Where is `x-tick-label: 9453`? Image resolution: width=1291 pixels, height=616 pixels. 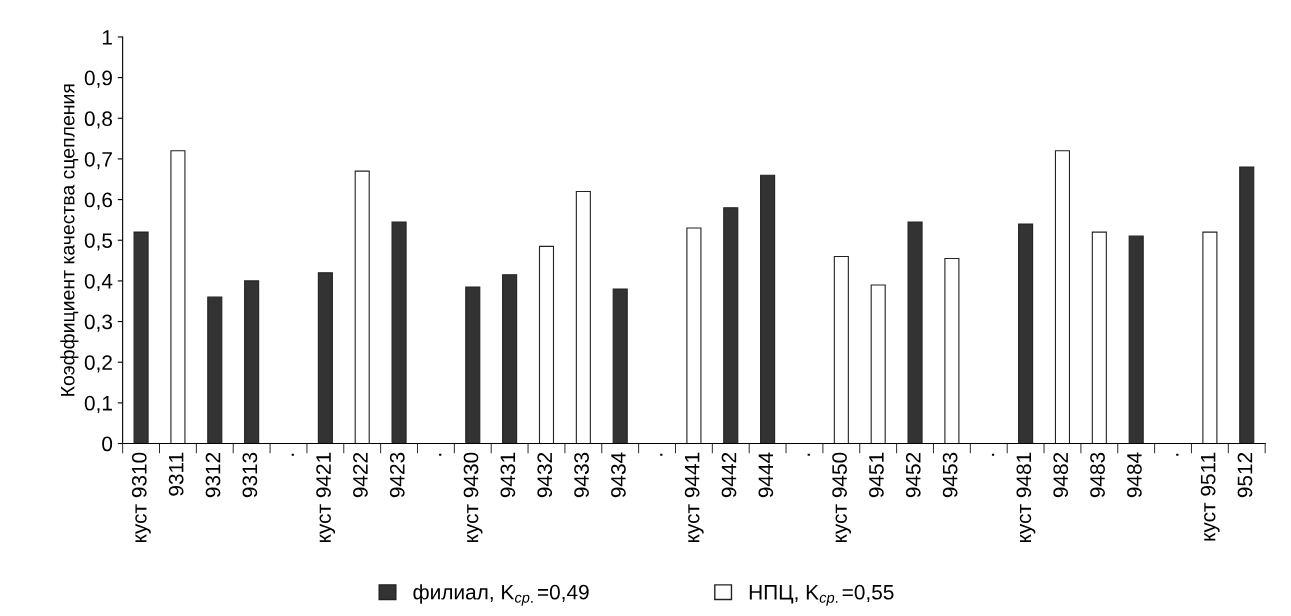
x-tick-label: 9453 is located at coordinates (950, 475).